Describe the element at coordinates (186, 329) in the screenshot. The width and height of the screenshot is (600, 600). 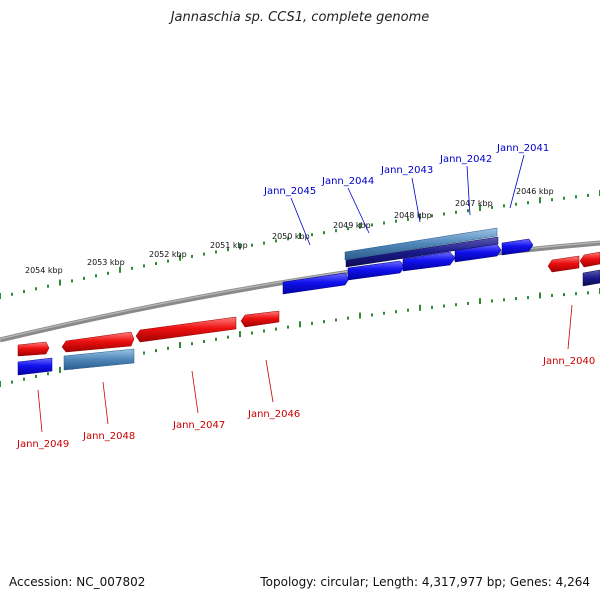
I see `gene-jann-2047` at that location.